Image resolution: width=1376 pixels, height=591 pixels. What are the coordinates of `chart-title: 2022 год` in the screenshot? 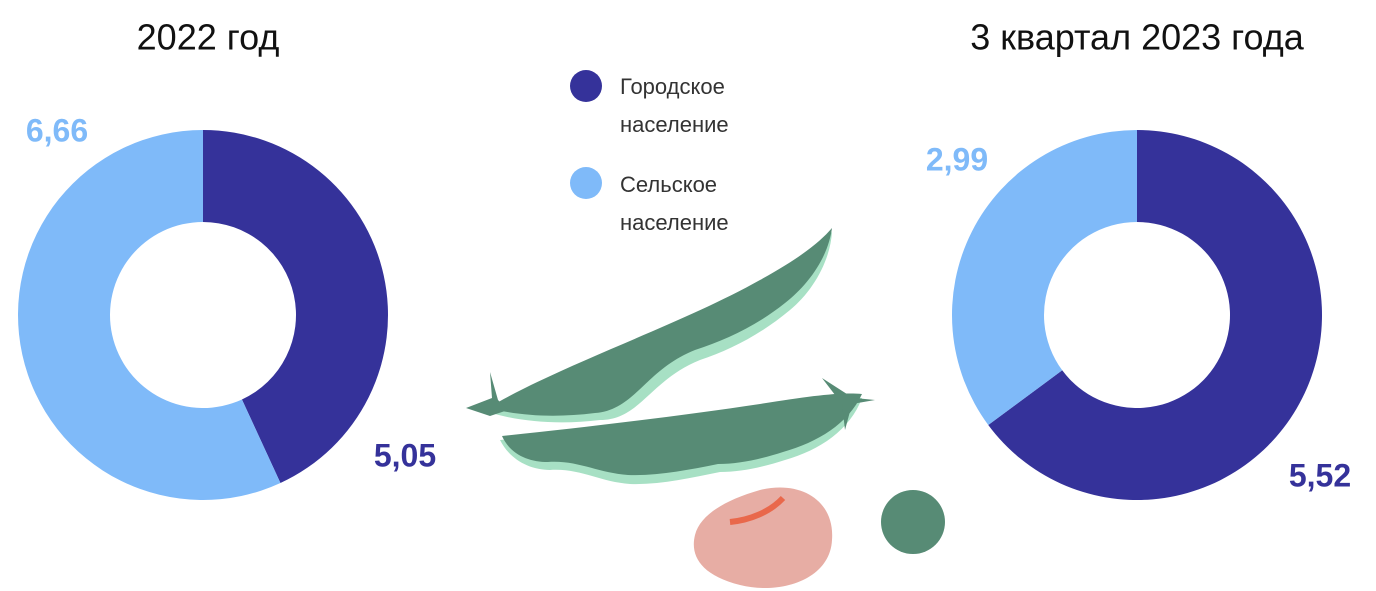 It's located at (208, 37).